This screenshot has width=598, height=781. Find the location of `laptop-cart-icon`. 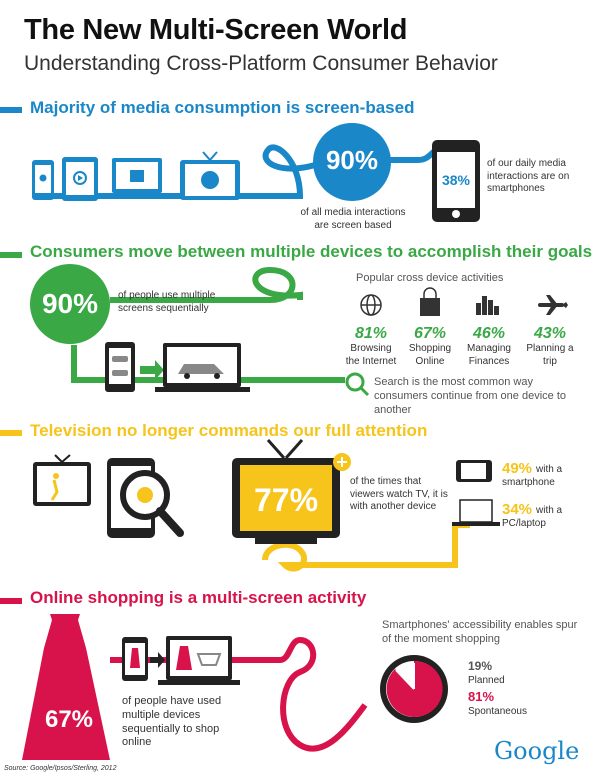

laptop-cart-icon is located at coordinates (199, 660).